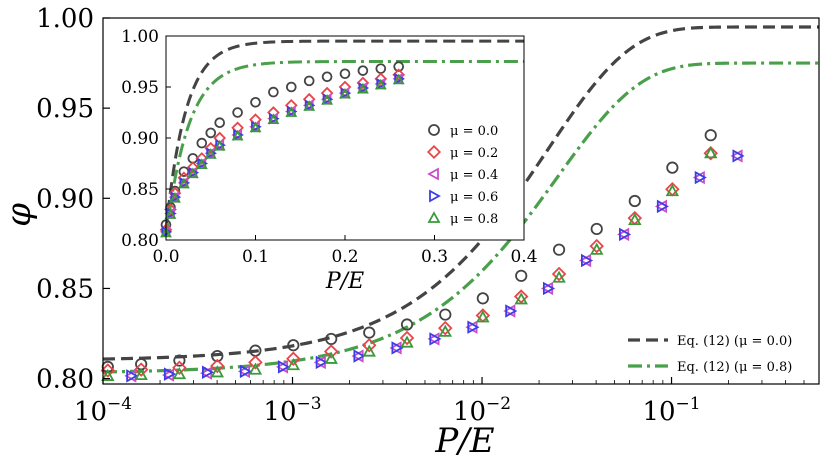 Image resolution: width=830 pixels, height=476 pixels. Describe the element at coordinates (474, 219) in the screenshot. I see `inset-legend-label: μ = 0.8` at that location.